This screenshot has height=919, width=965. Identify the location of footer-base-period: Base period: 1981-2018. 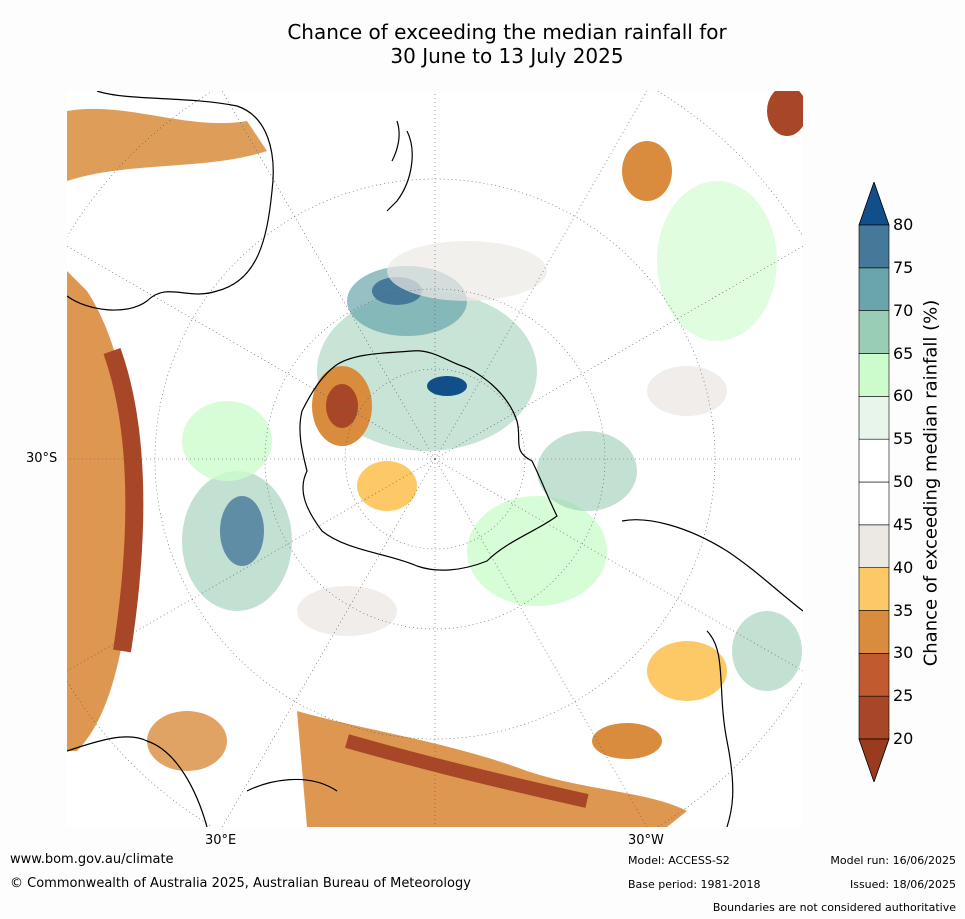
(694, 884).